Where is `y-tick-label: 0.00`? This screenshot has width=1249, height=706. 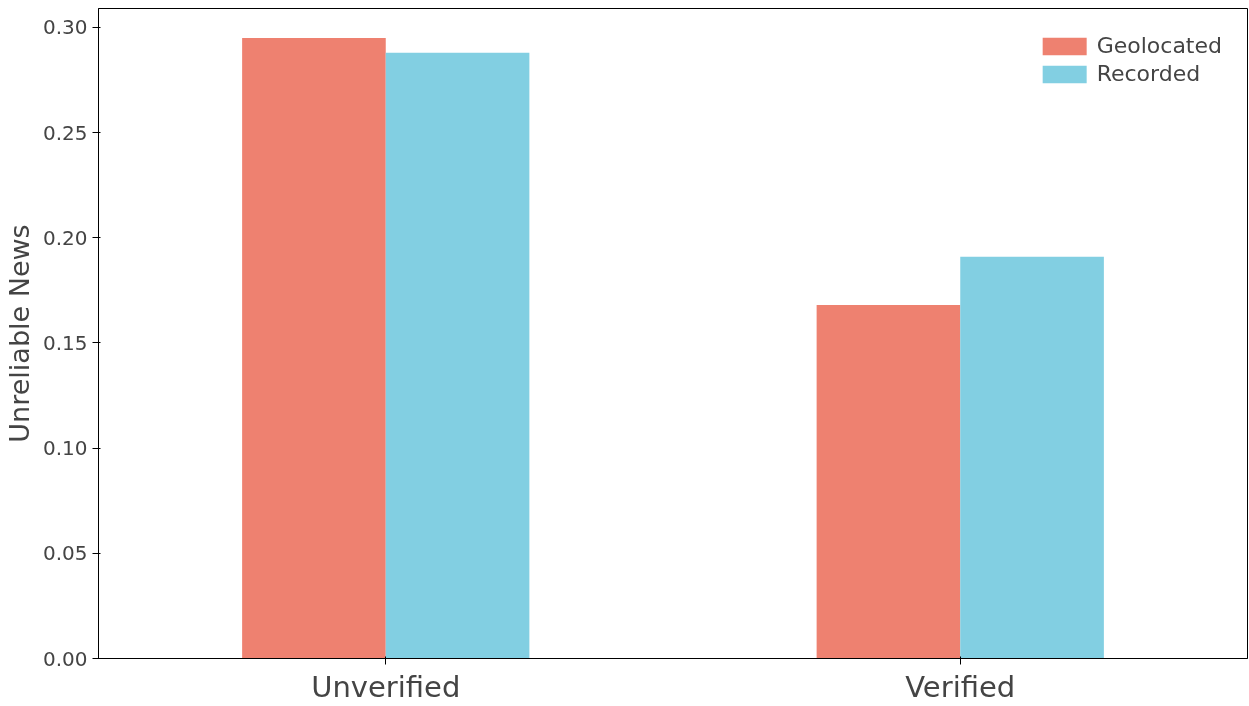
y-tick-label: 0.00 is located at coordinates (65, 658).